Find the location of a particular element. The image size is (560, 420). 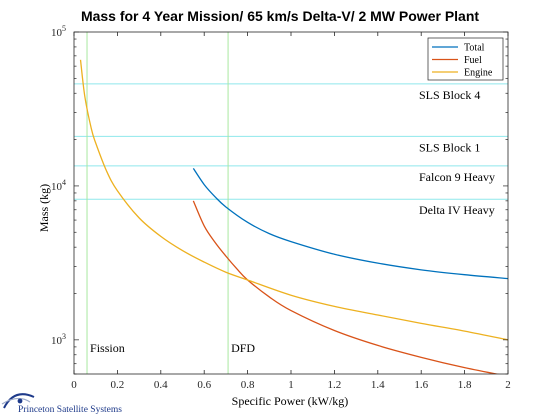

x-tick-label: 0 is located at coordinates (74, 385).